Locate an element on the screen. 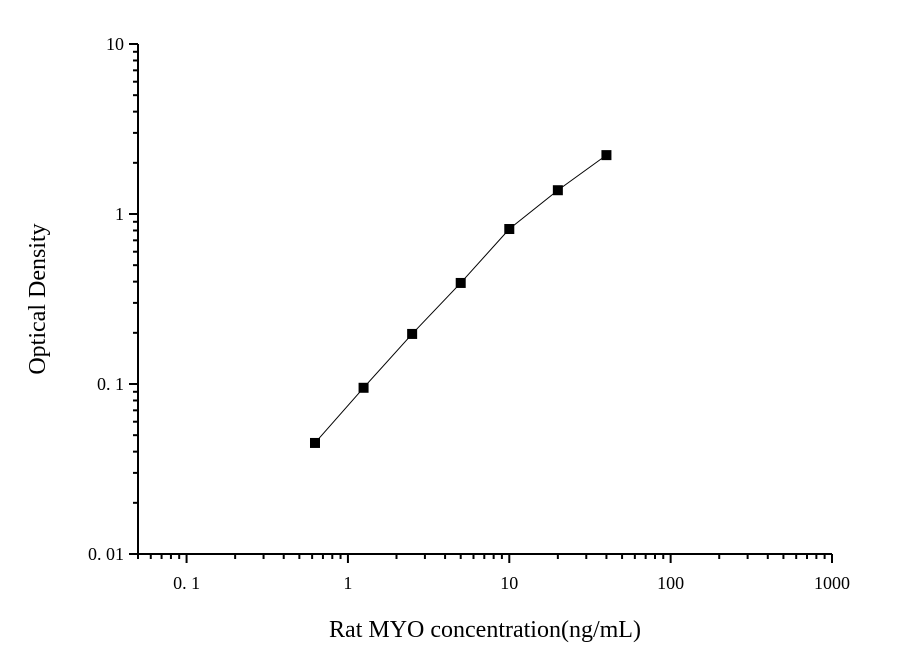 This screenshot has width=905, height=660. x-tick-label: 100 is located at coordinates (670, 583).